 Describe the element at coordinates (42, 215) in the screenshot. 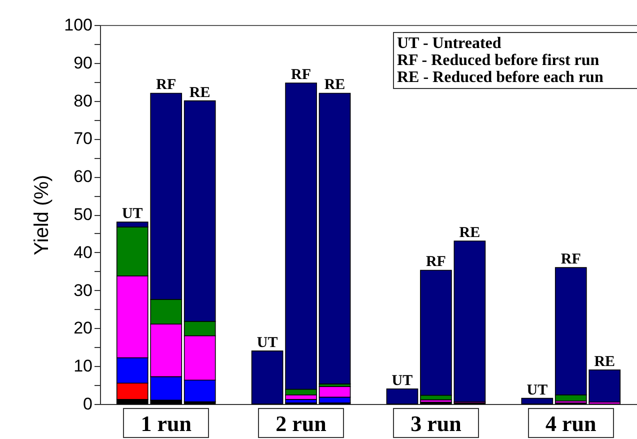

I see `y-axis-title: Yield (%)` at that location.